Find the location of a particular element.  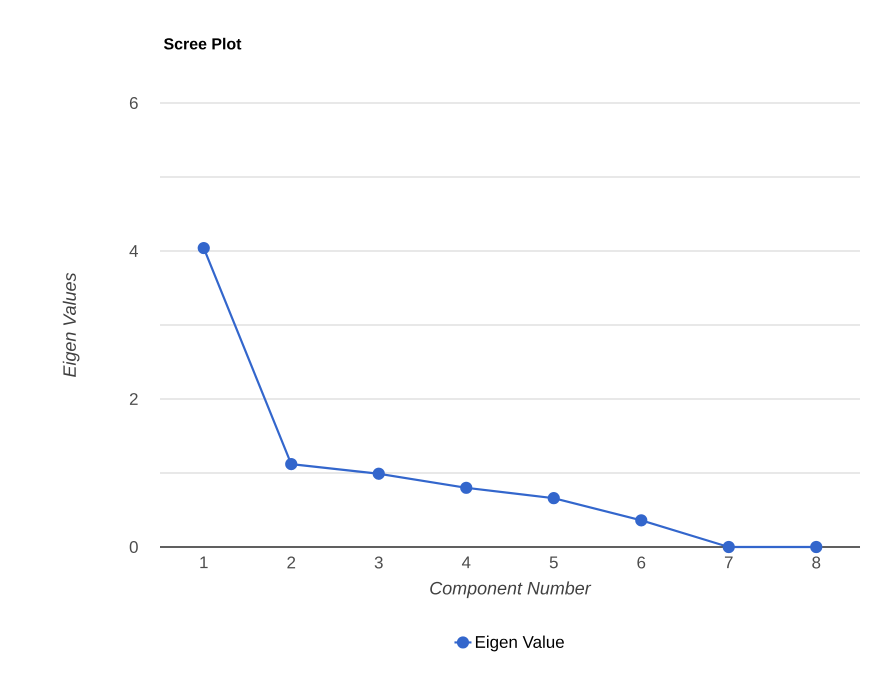

x-tick-label: 2 is located at coordinates (291, 562).